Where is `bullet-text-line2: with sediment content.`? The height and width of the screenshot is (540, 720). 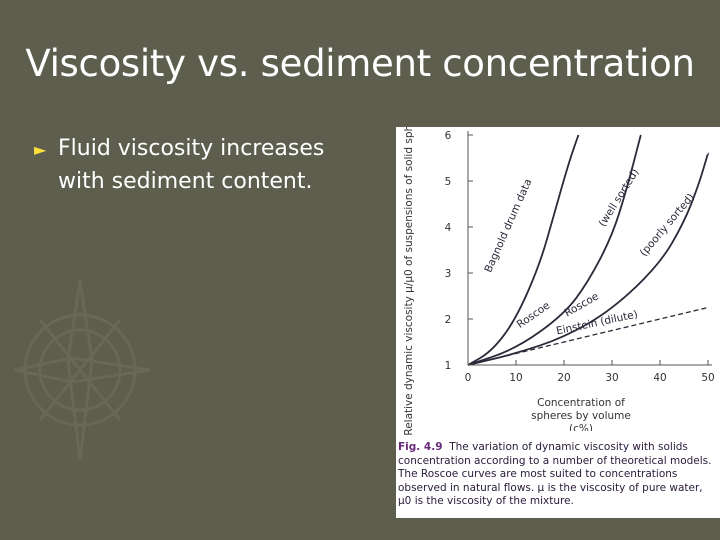 bullet-text-line2: with sediment content. is located at coordinates (185, 181).